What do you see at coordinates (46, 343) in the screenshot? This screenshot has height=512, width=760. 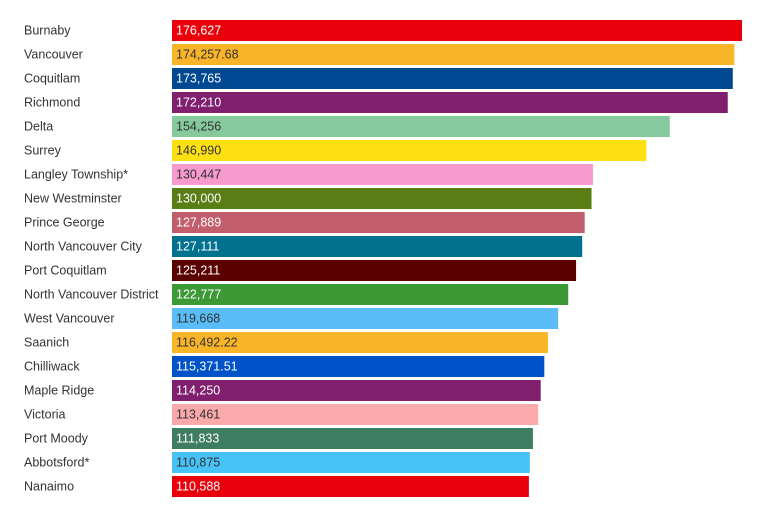 I see `category-label: Saanich` at bounding box center [46, 343].